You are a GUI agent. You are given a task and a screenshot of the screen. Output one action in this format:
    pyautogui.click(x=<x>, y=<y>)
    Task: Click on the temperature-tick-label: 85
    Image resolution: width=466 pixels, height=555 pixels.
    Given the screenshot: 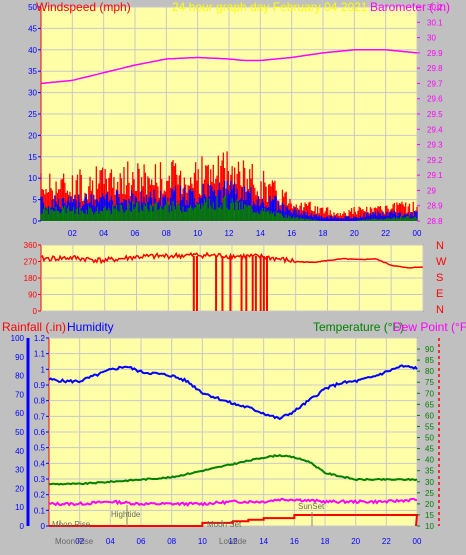 What is the action you would take?
    pyautogui.click(x=429, y=360)
    